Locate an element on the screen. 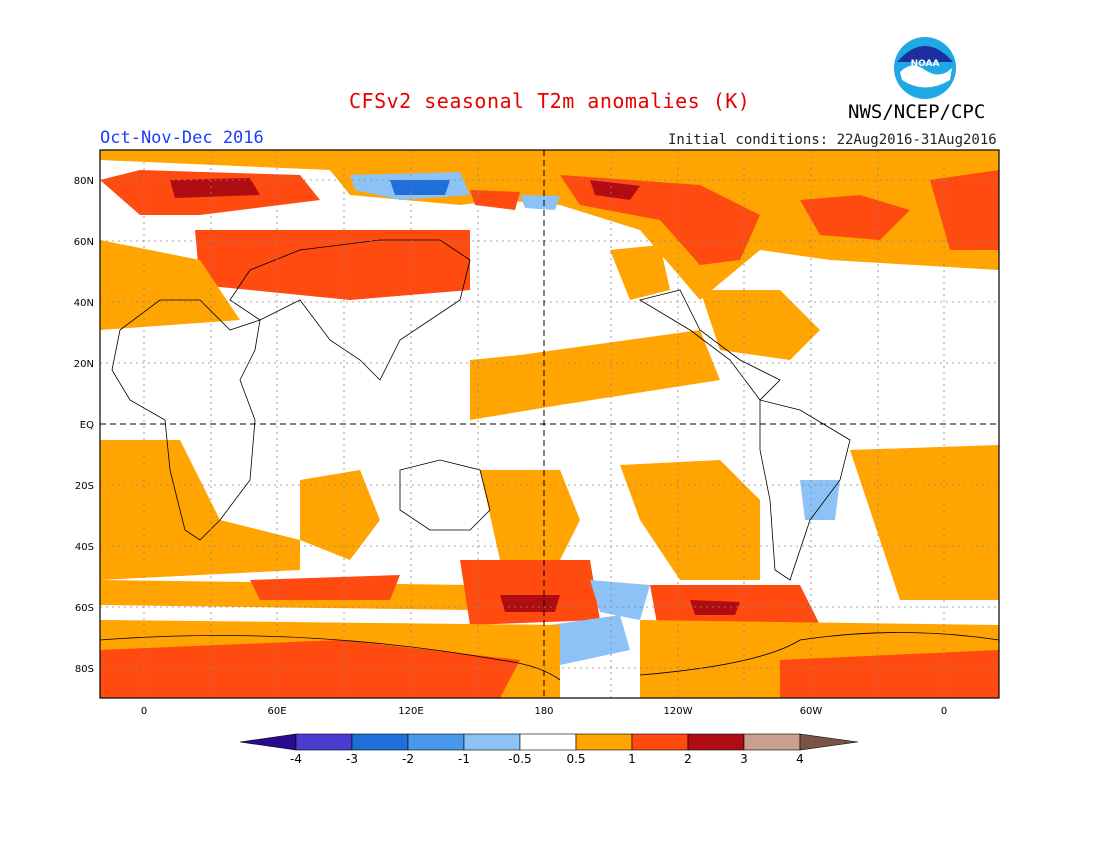 The image size is (1100, 850). forecast-period: Oct-Nov-Dec 2016 is located at coordinates (182, 138).